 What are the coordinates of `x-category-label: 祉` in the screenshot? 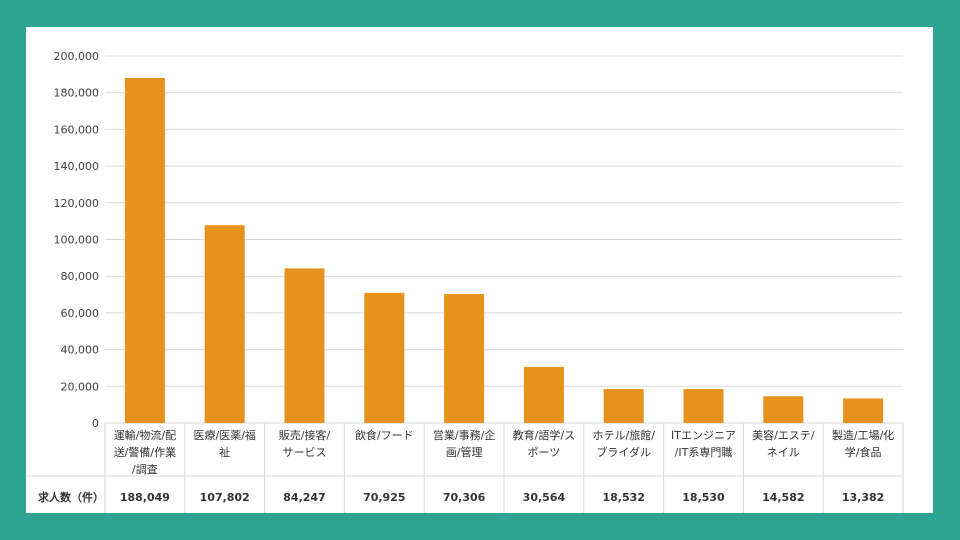 It's located at (224, 452).